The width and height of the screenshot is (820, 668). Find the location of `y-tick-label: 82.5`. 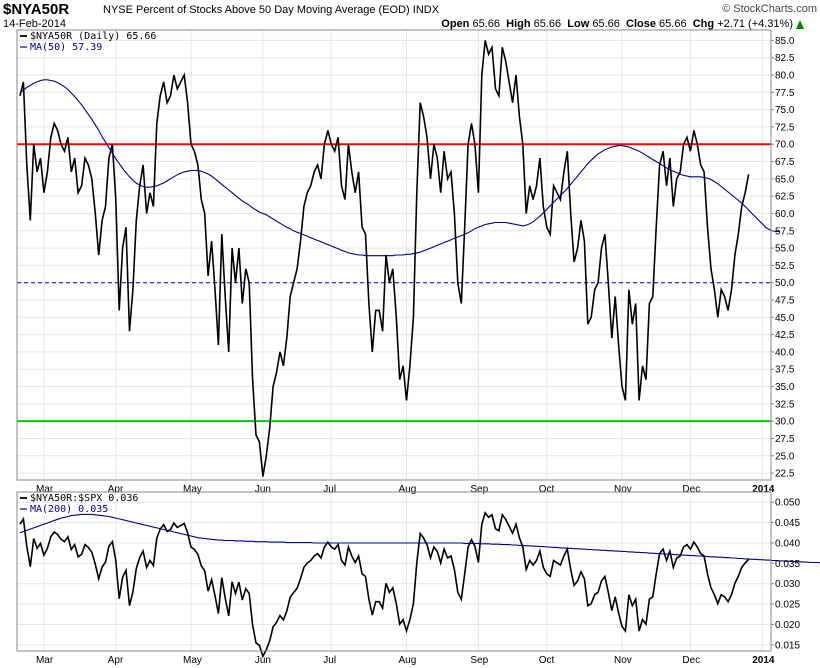

y-tick-label: 82.5 is located at coordinates (785, 58).